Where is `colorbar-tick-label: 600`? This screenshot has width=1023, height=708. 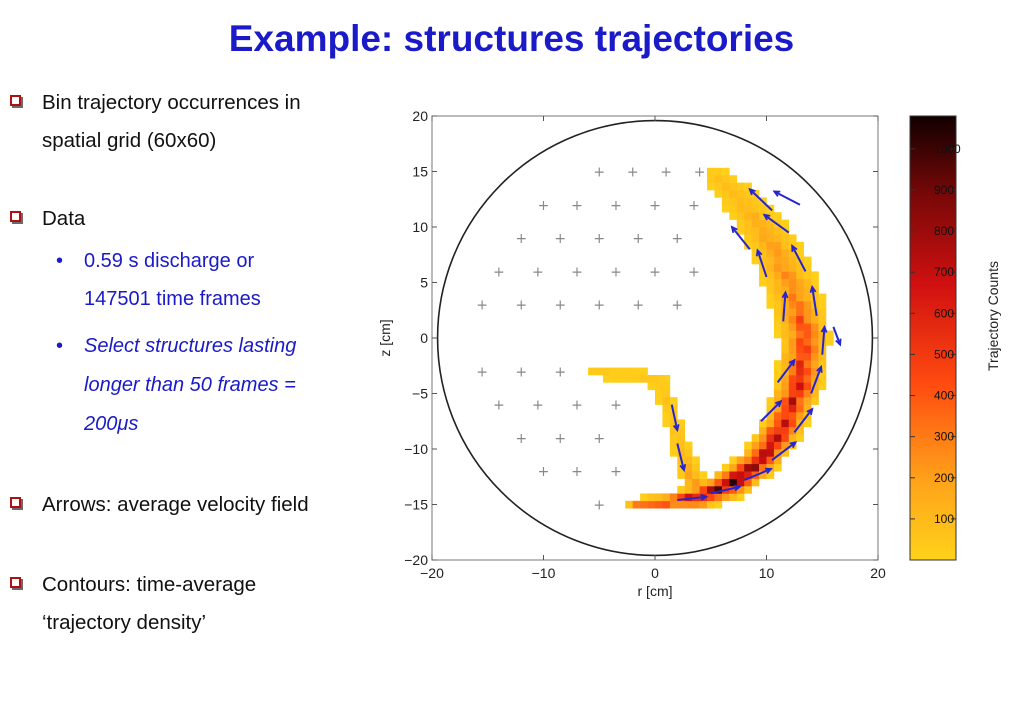
colorbar-tick-label: 600 is located at coordinates (944, 313).